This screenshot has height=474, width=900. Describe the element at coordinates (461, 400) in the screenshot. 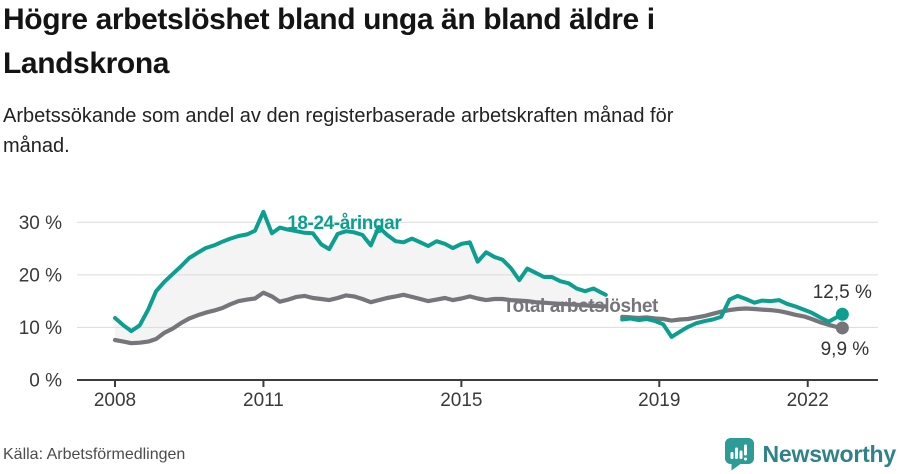

I see `x-axis-label-2015: 2015` at that location.